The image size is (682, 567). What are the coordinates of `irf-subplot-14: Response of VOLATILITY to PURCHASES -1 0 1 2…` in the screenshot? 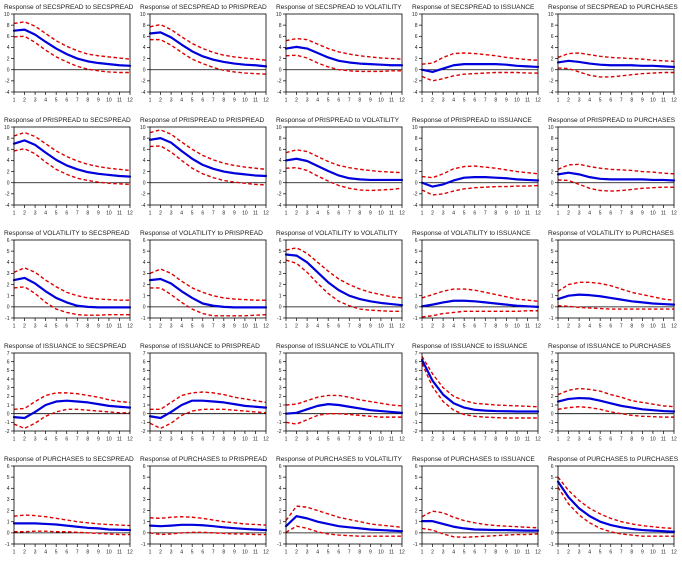 It's located at (613, 283).